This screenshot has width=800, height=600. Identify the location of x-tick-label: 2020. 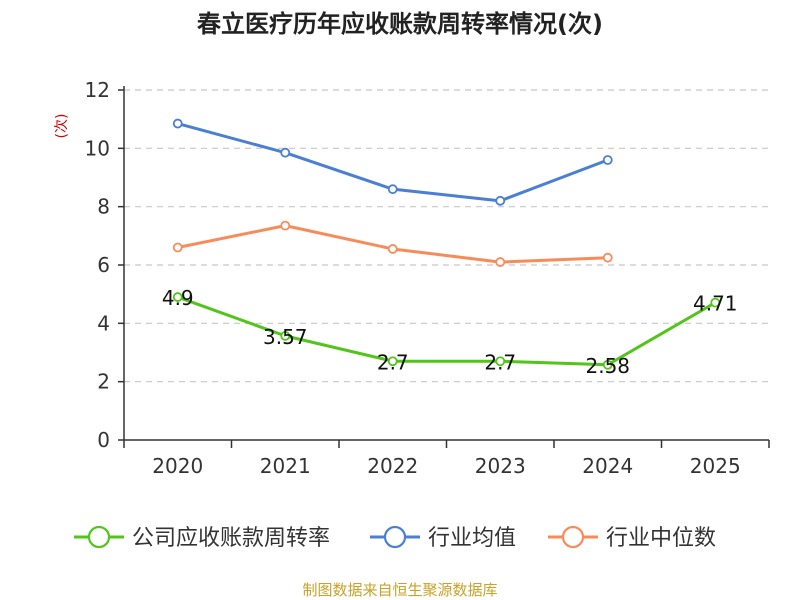
(177, 466).